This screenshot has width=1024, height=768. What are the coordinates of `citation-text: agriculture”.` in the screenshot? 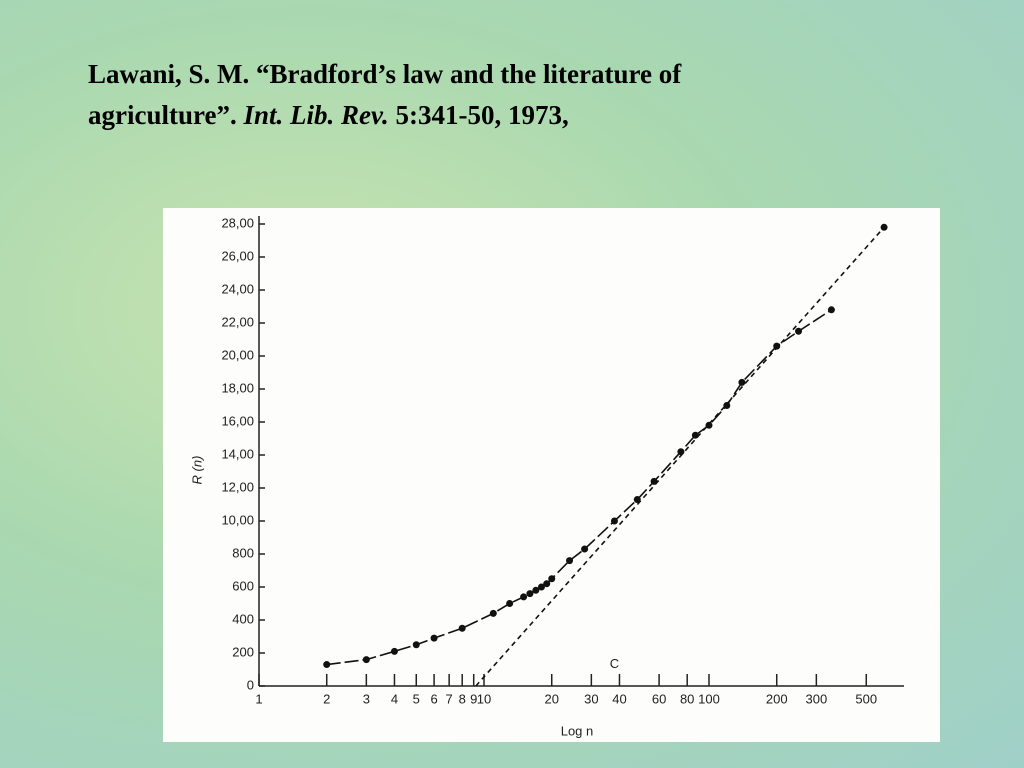 It's located at (162, 115).